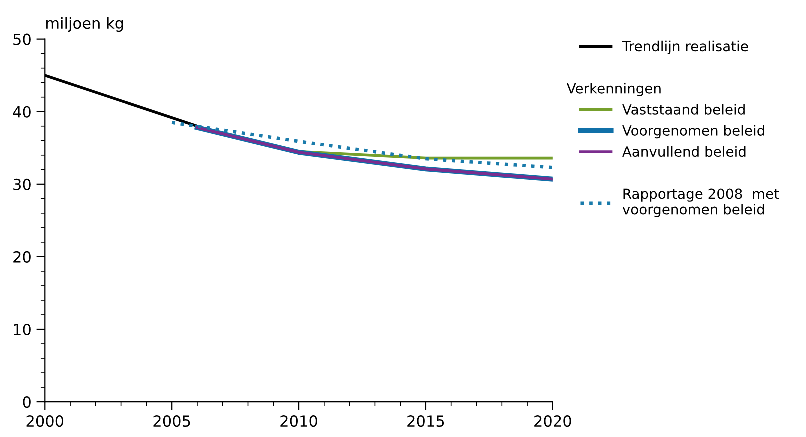 Image resolution: width=806 pixels, height=437 pixels. I want to click on y-tick-label: 30, so click(22, 184).